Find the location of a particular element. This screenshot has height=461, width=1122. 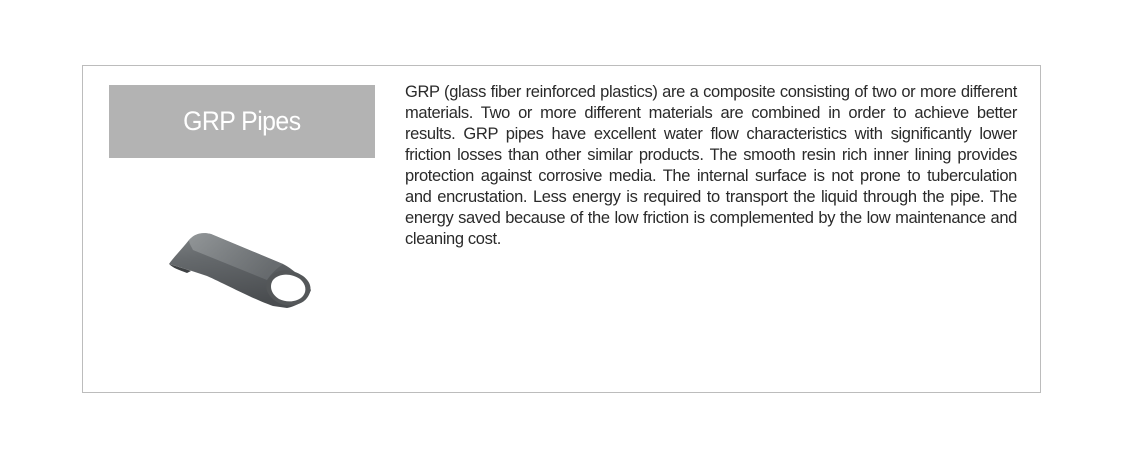

product-title: GRP Pipes is located at coordinates (242, 121).